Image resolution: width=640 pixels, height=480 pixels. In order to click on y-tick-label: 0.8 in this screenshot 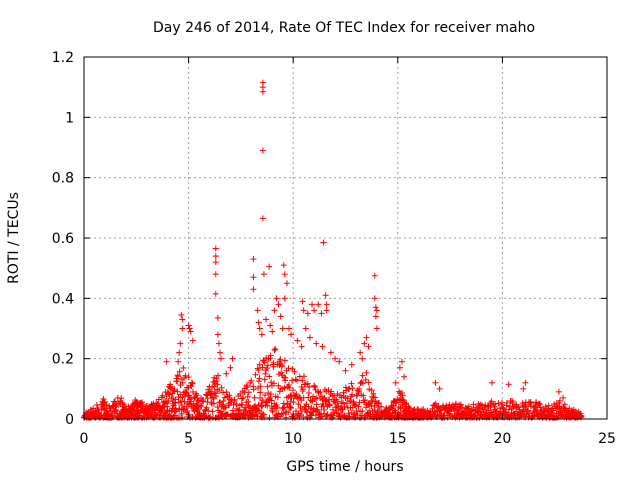, I will do `click(63, 179)`.